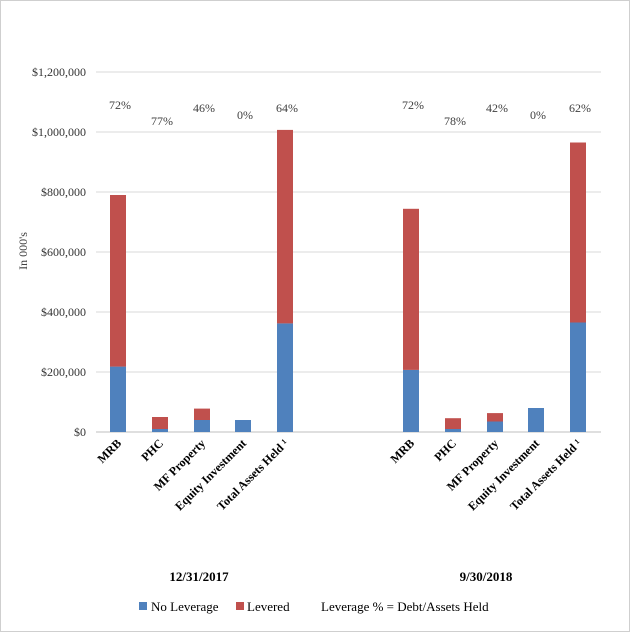 The width and height of the screenshot is (630, 636). Describe the element at coordinates (63, 312) in the screenshot. I see `y-tick-label: $400,000` at that location.